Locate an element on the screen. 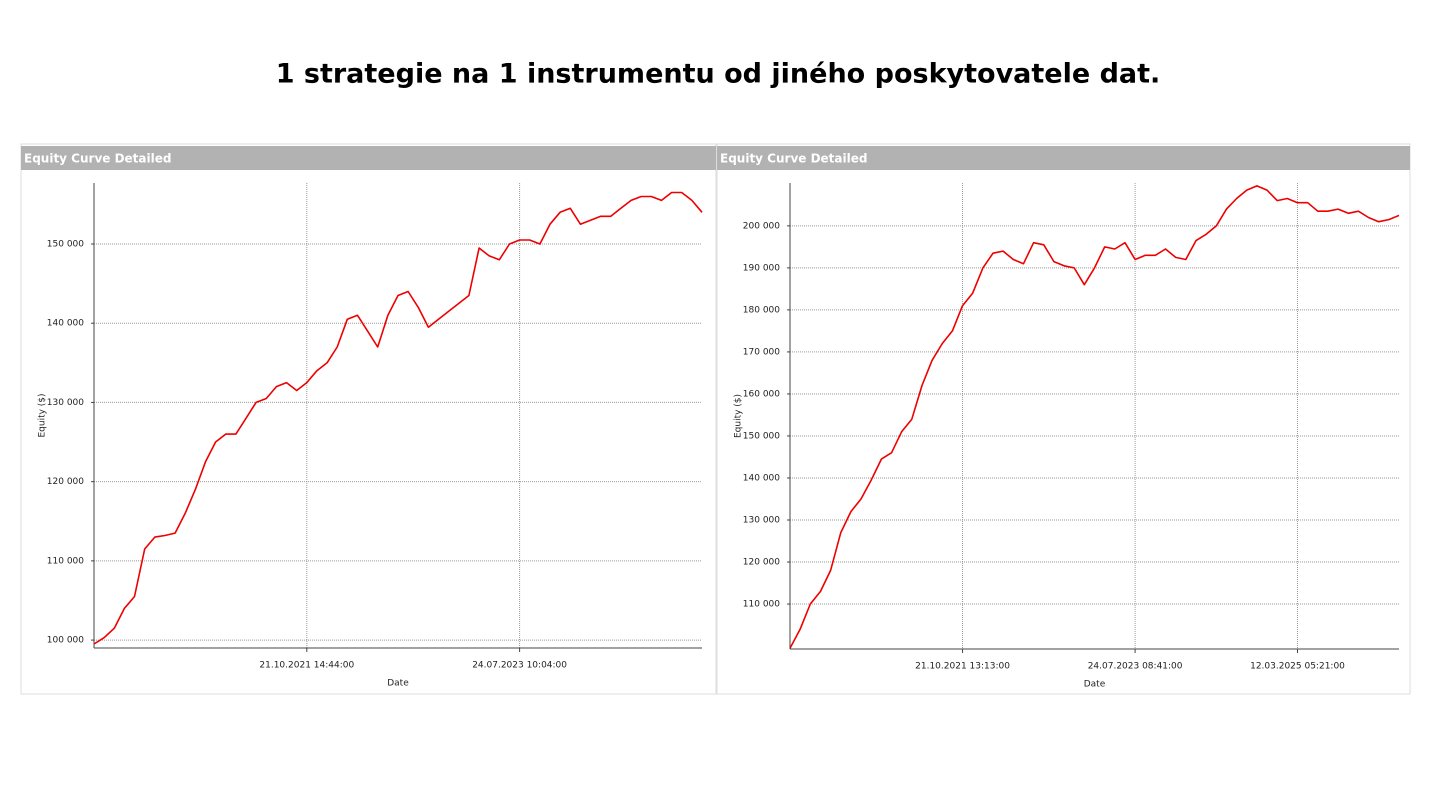 This screenshot has height=811, width=1441. y-tick-label: 160 000 is located at coordinates (761, 394).